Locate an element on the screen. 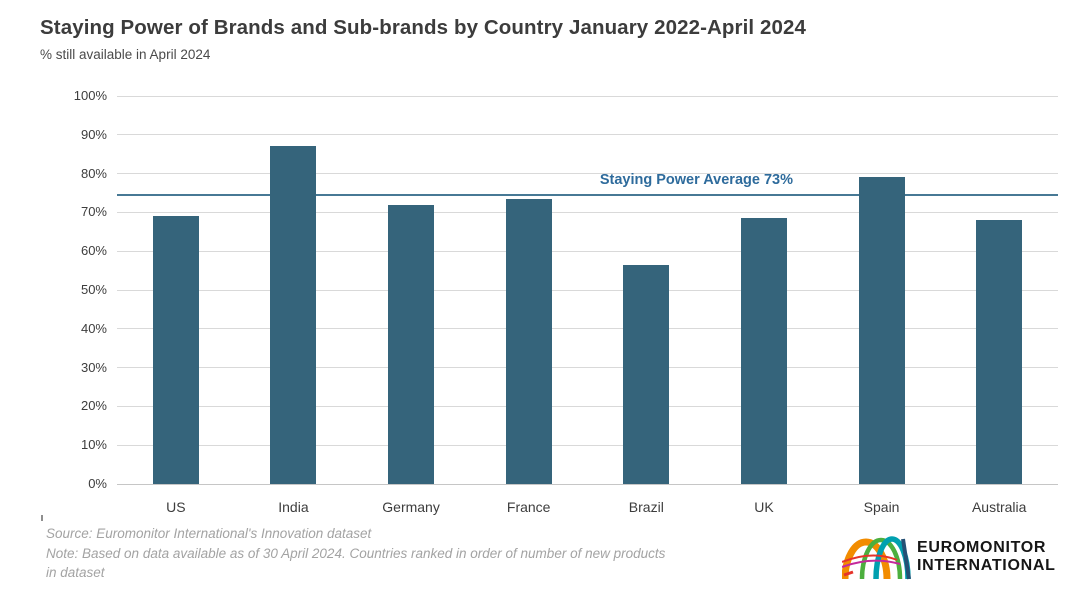  euromonitor-arches-icon is located at coordinates (876, 558).